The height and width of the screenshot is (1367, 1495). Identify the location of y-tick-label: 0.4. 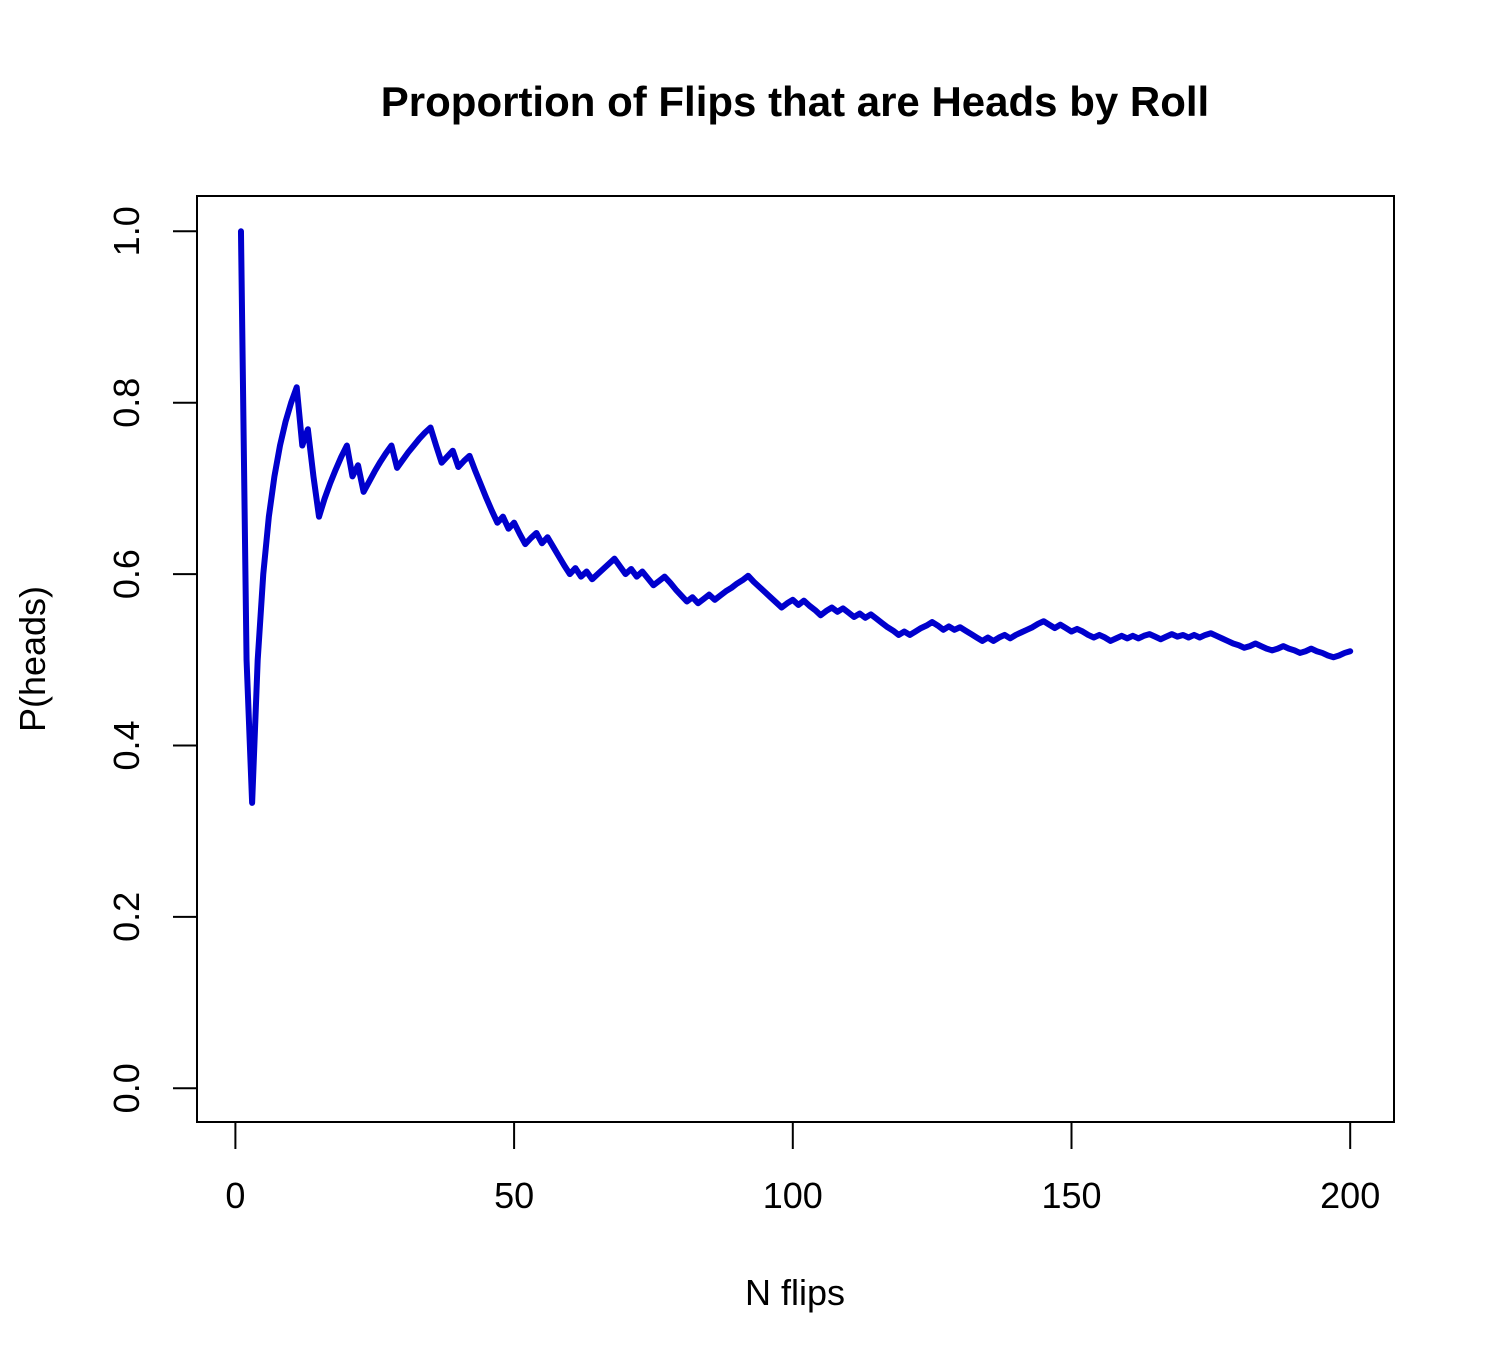
(126, 745).